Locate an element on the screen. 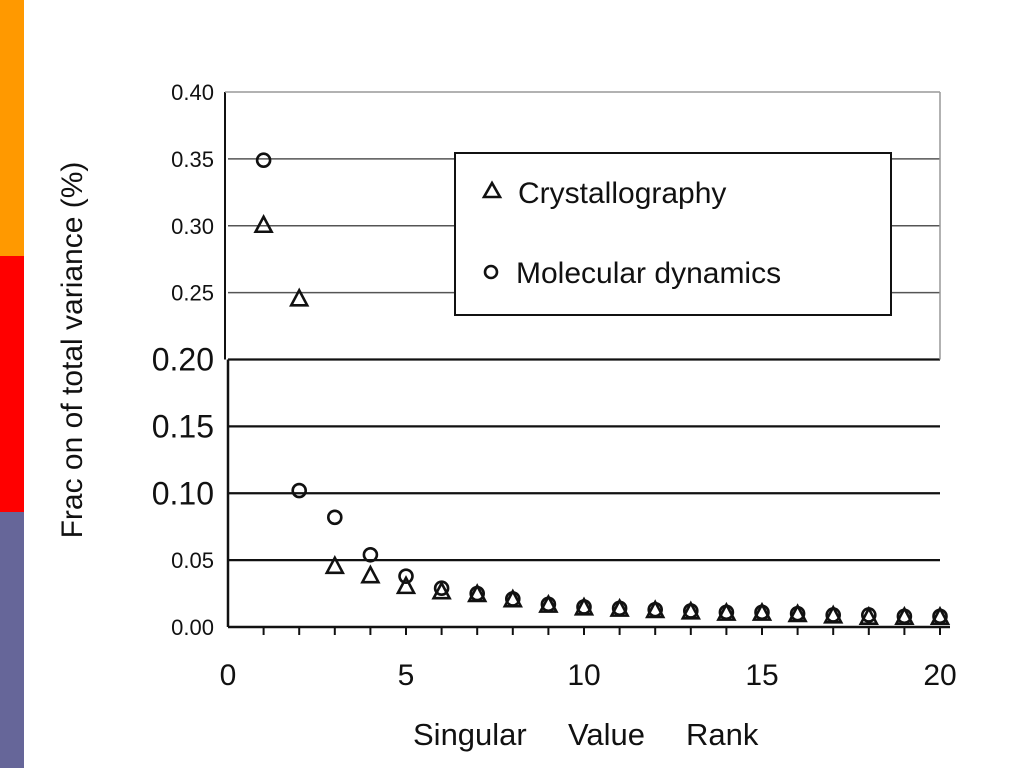 The image size is (1024, 768). legend-circle-icon is located at coordinates (491, 272).